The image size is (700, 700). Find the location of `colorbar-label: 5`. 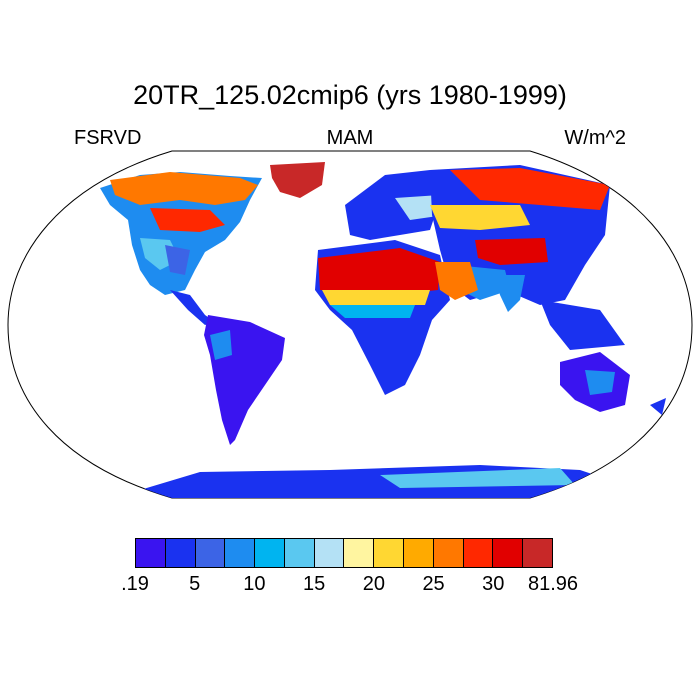

colorbar-label: 5 is located at coordinates (195, 584).